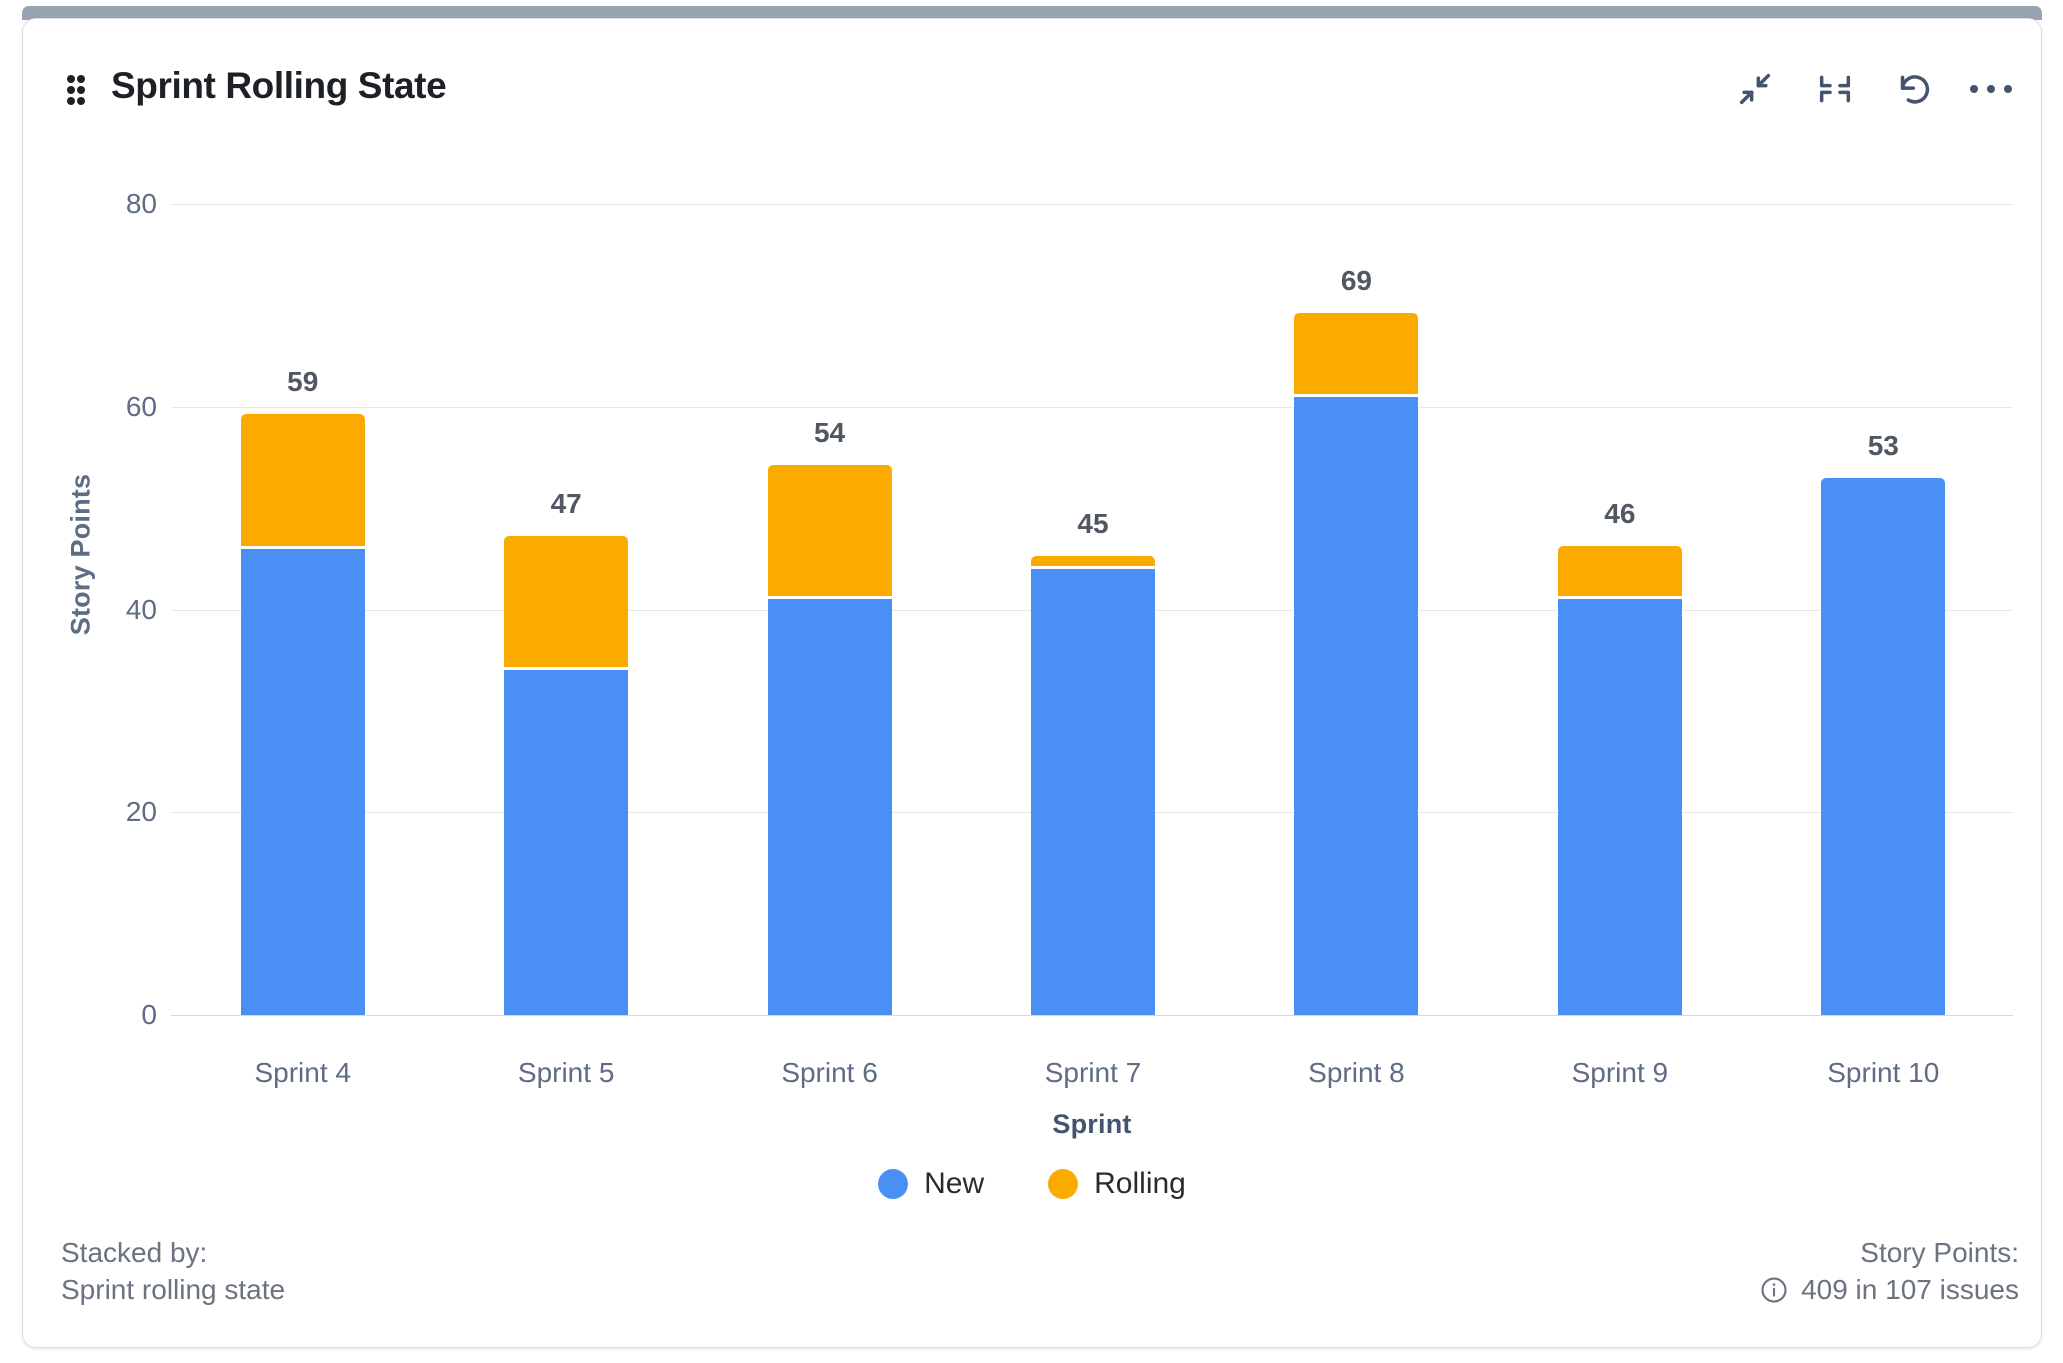 The height and width of the screenshot is (1363, 2063). What do you see at coordinates (1356, 1072) in the screenshot?
I see `x-axis-tick-label: Sprint 8` at bounding box center [1356, 1072].